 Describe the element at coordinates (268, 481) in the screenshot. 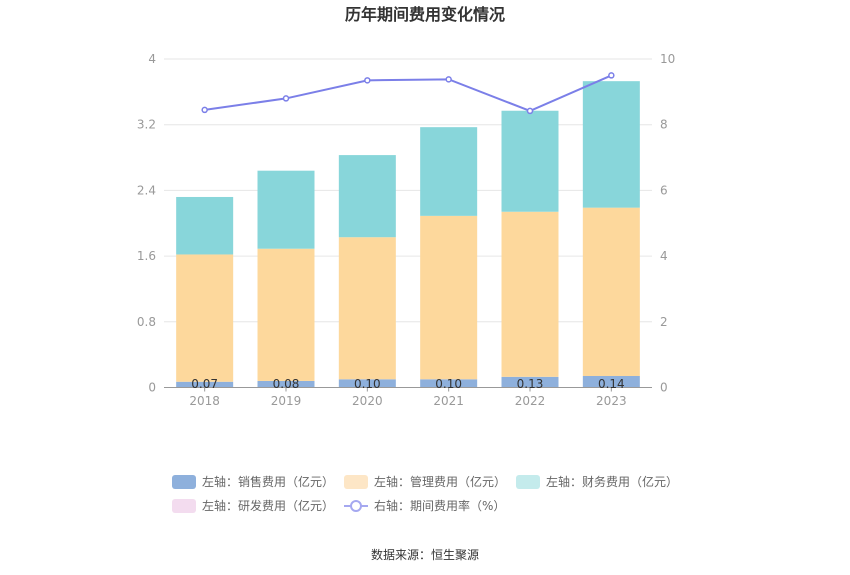

I see `legend-label: 左轴：销售费用（亿元）` at that location.